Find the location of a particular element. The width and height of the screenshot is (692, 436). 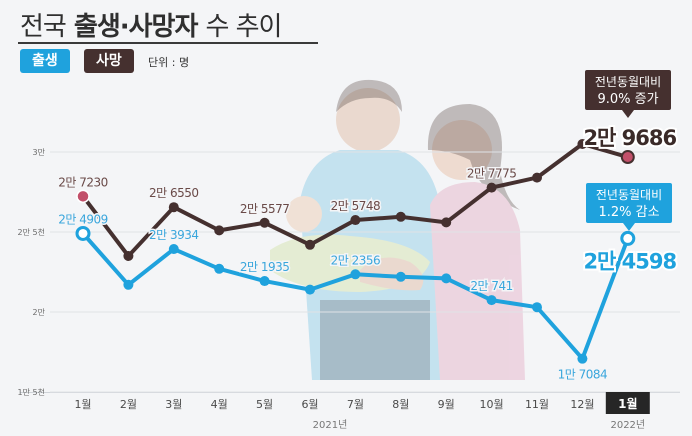

data-label-death: 2만 7230 is located at coordinates (83, 182).